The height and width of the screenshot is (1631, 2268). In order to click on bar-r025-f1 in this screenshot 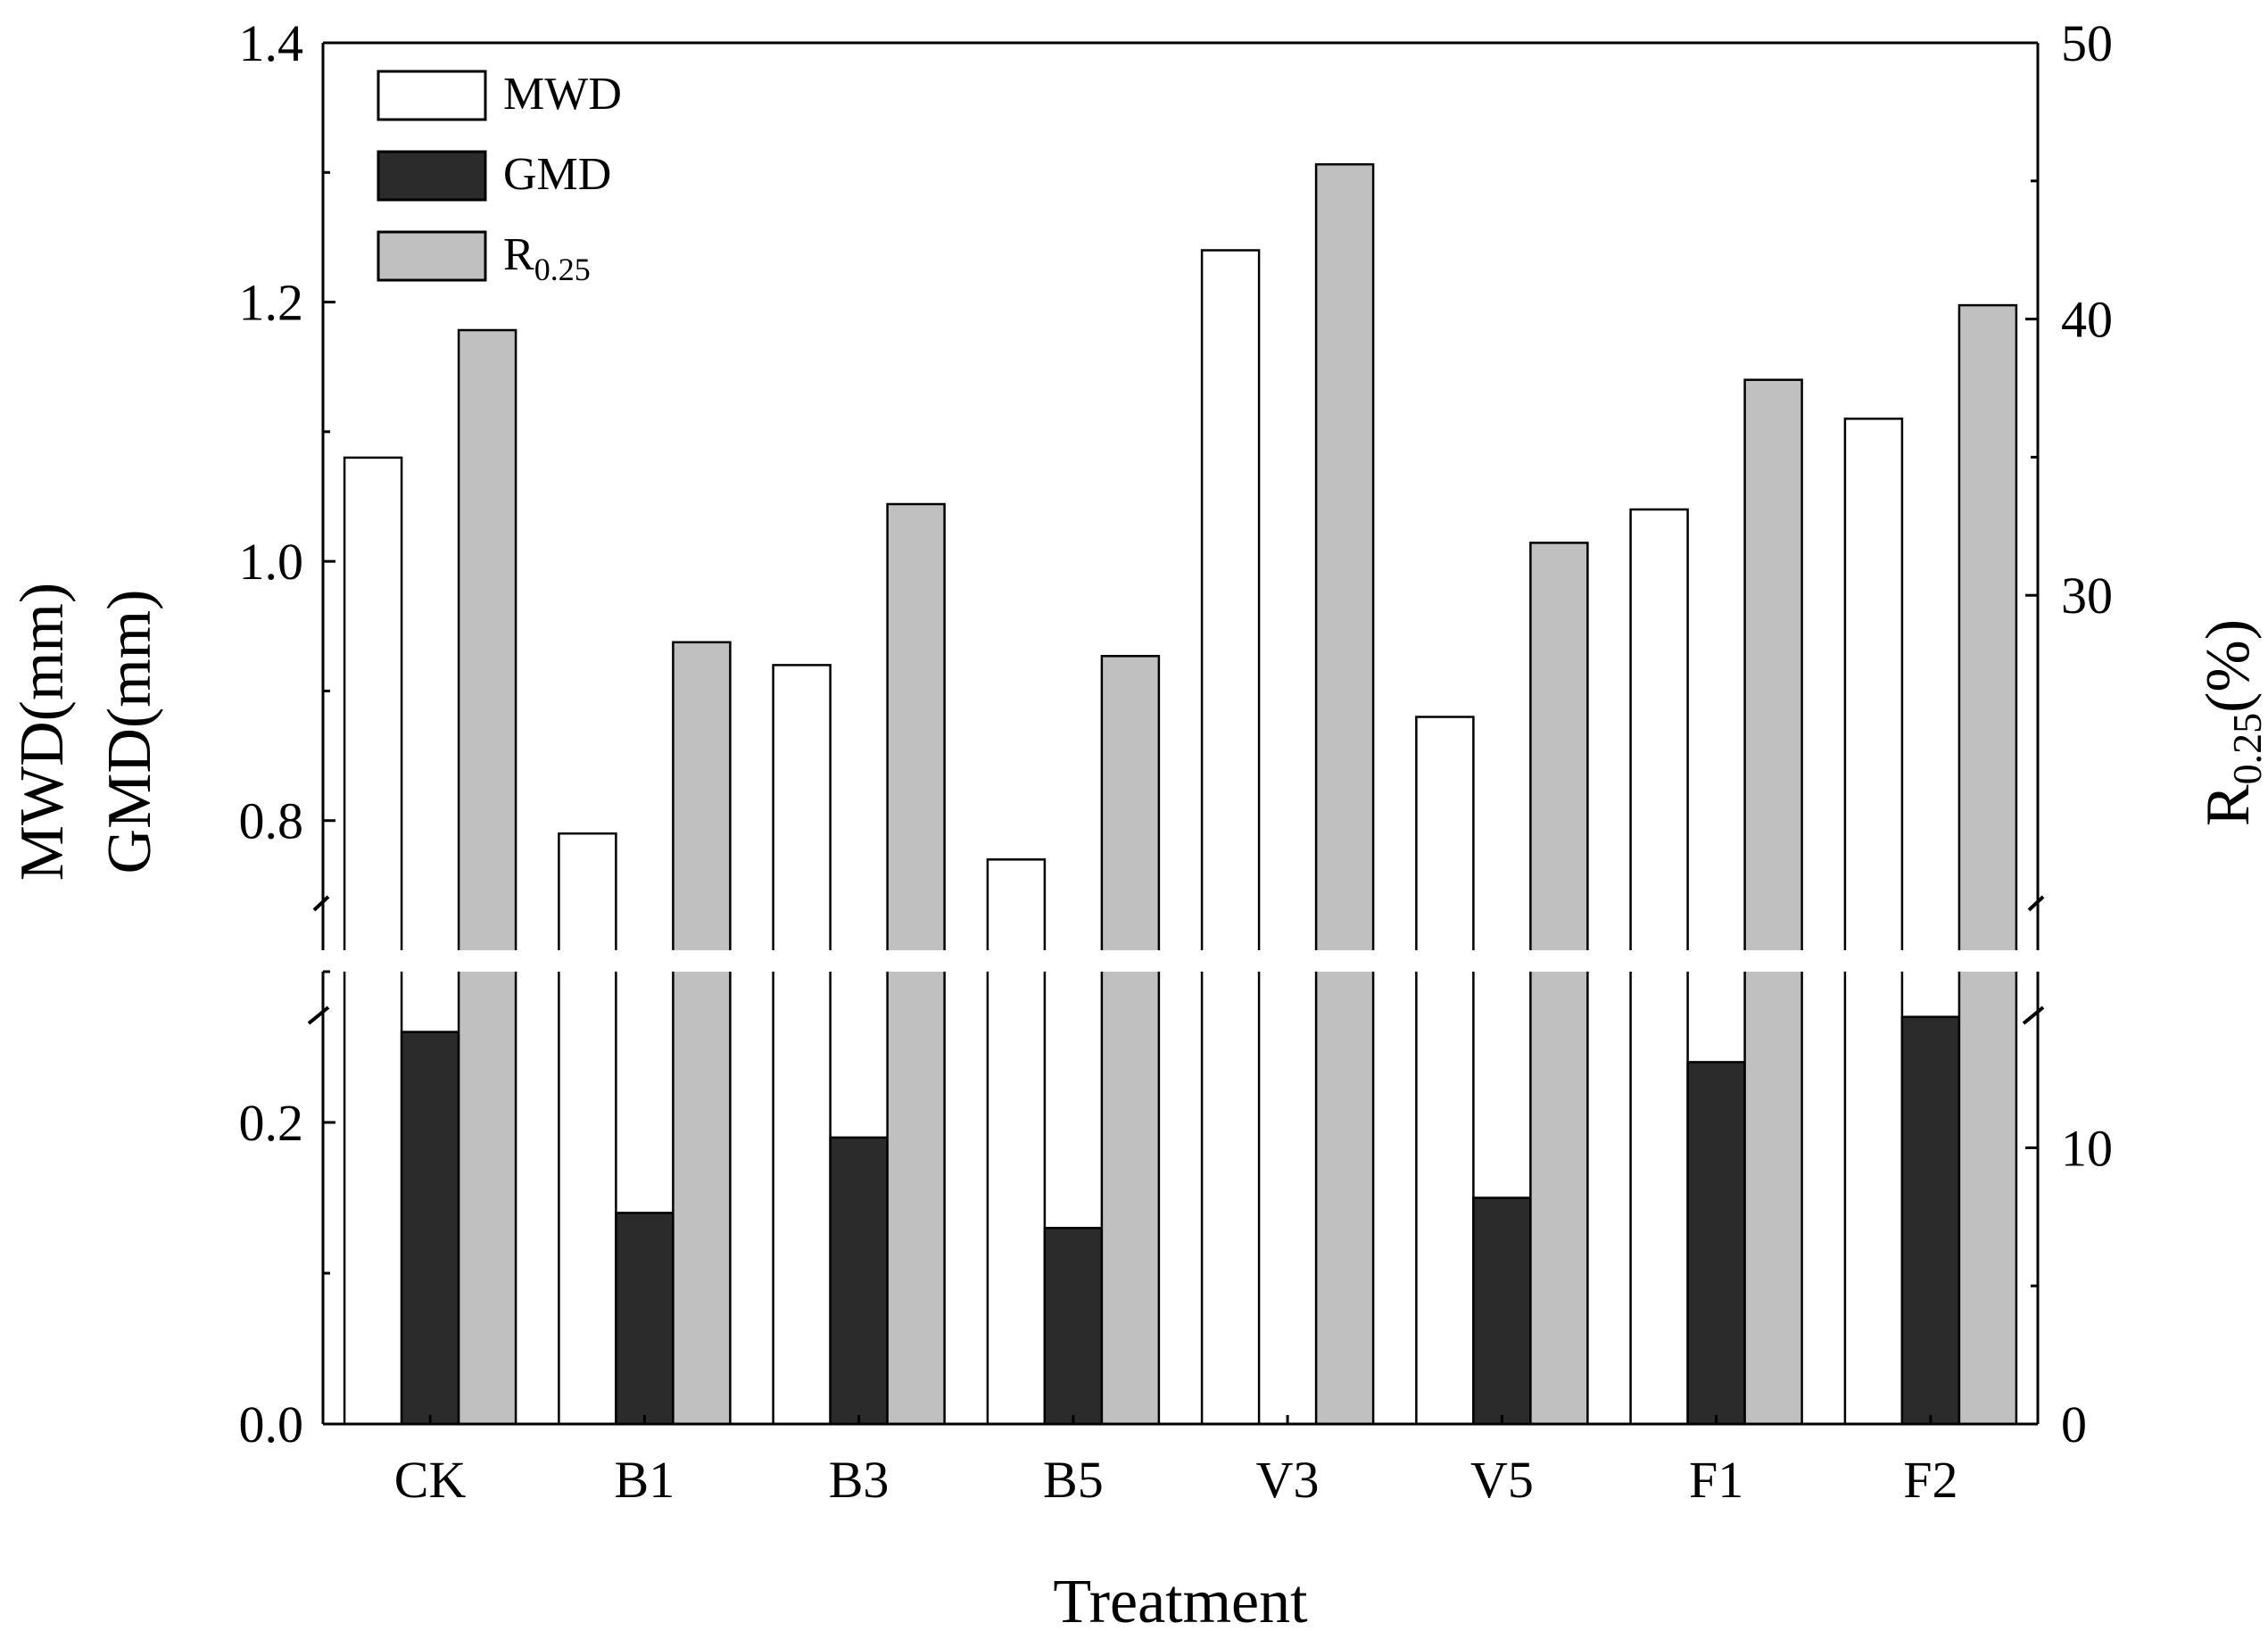, I will do `click(1773, 902)`.